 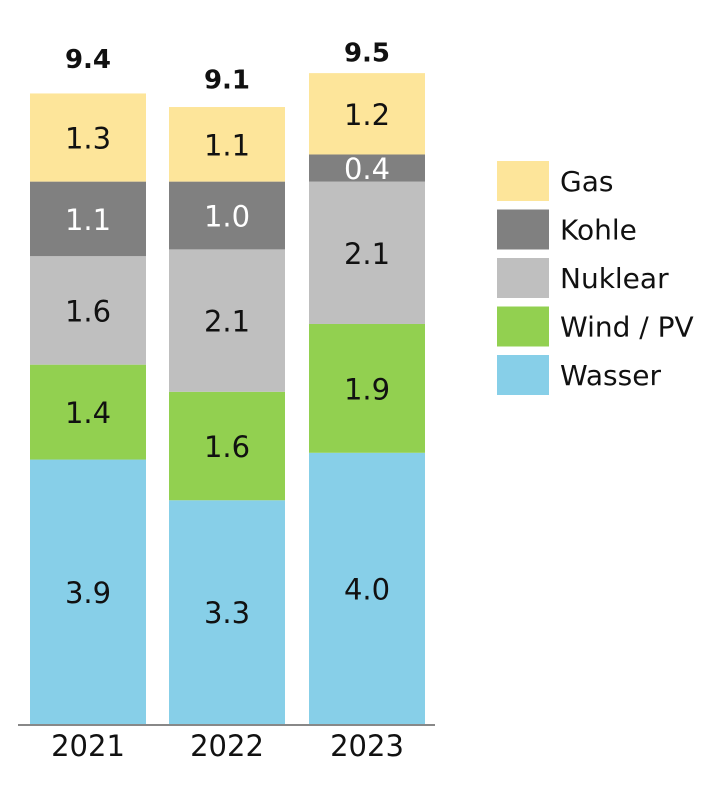 I want to click on value-label: 1.2, so click(x=367, y=115).